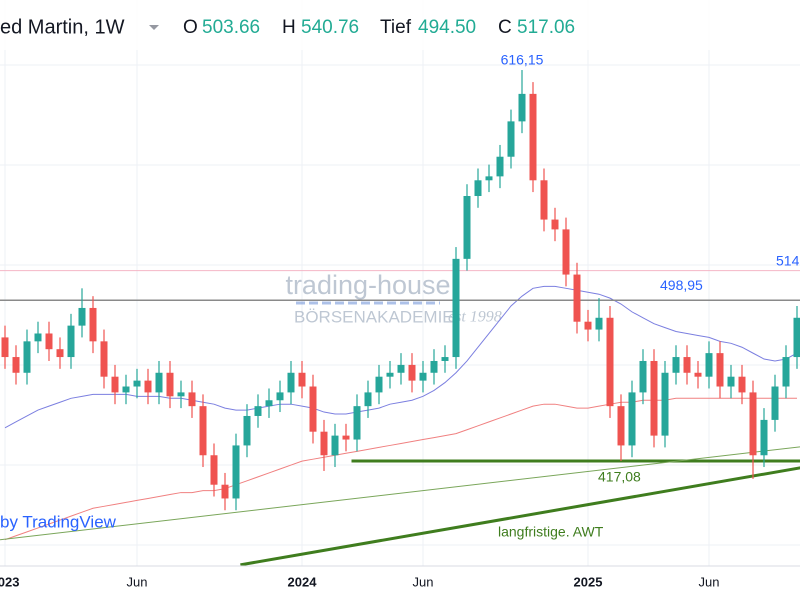  What do you see at coordinates (303, 581) in the screenshot?
I see `x-tick-label: 2024` at bounding box center [303, 581].